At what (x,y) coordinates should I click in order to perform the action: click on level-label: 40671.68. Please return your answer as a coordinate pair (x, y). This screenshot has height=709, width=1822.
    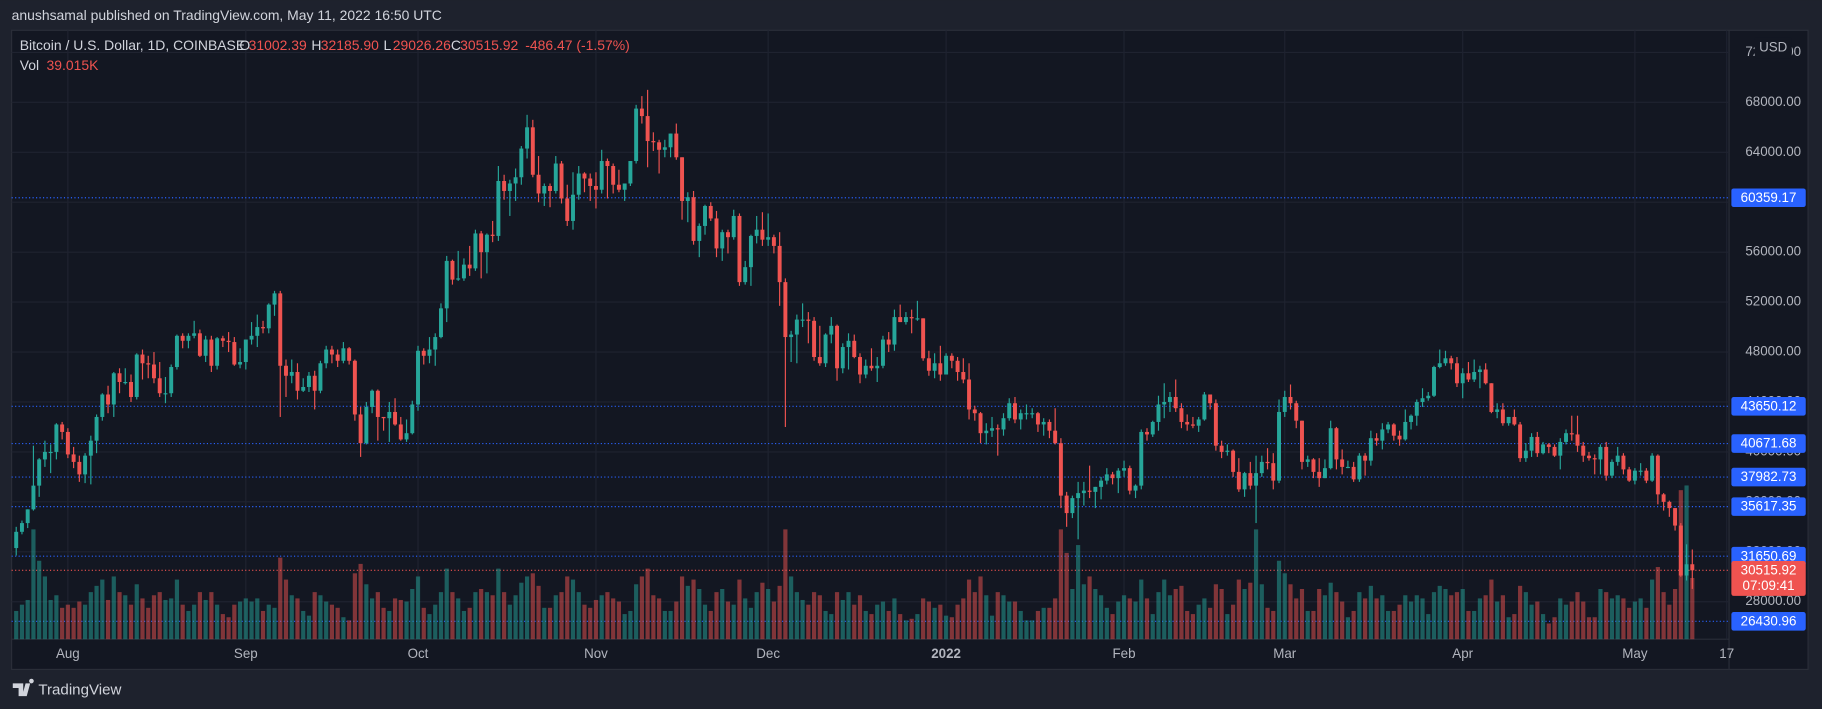
    Looking at the image, I should click on (1769, 443).